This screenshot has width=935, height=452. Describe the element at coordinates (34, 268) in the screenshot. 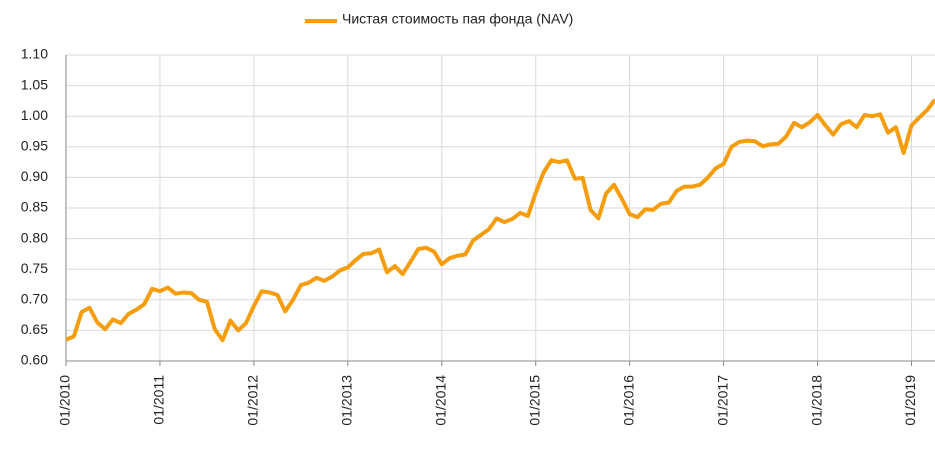

I see `y-tick-label: 0.75` at that location.